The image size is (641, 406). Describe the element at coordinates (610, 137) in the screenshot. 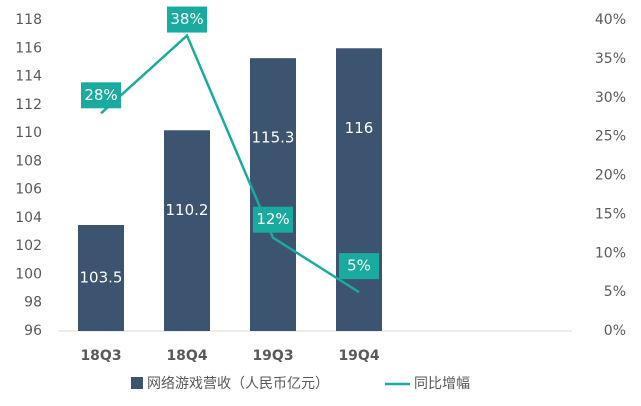

I see `y2-tick-label: 25%` at that location.